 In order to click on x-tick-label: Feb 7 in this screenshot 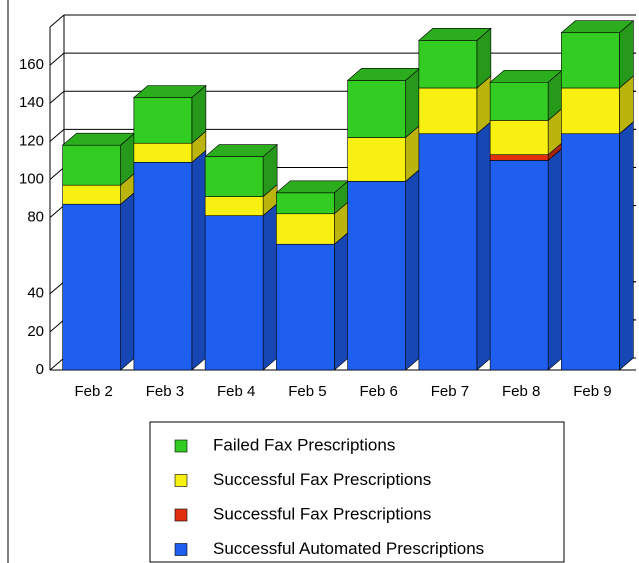, I will do `click(450, 391)`.